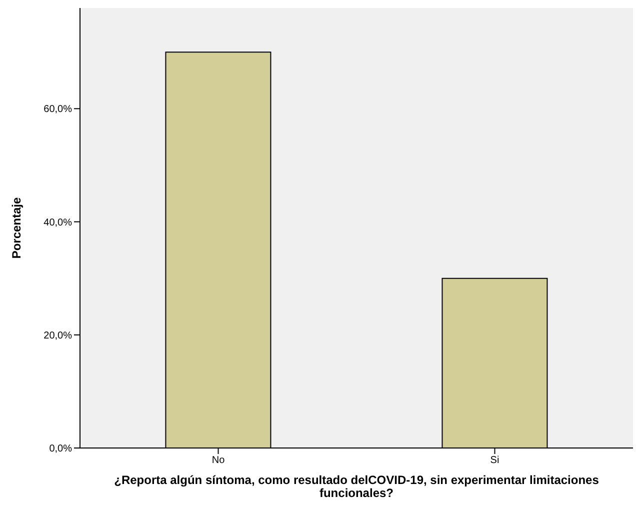 The height and width of the screenshot is (520, 641). Describe the element at coordinates (356, 486) in the screenshot. I see `x-axis-title: ¿Reporta algún síntoma, como resultado delCOVID-19, sin experimentar limitaciones funcionales?` at that location.